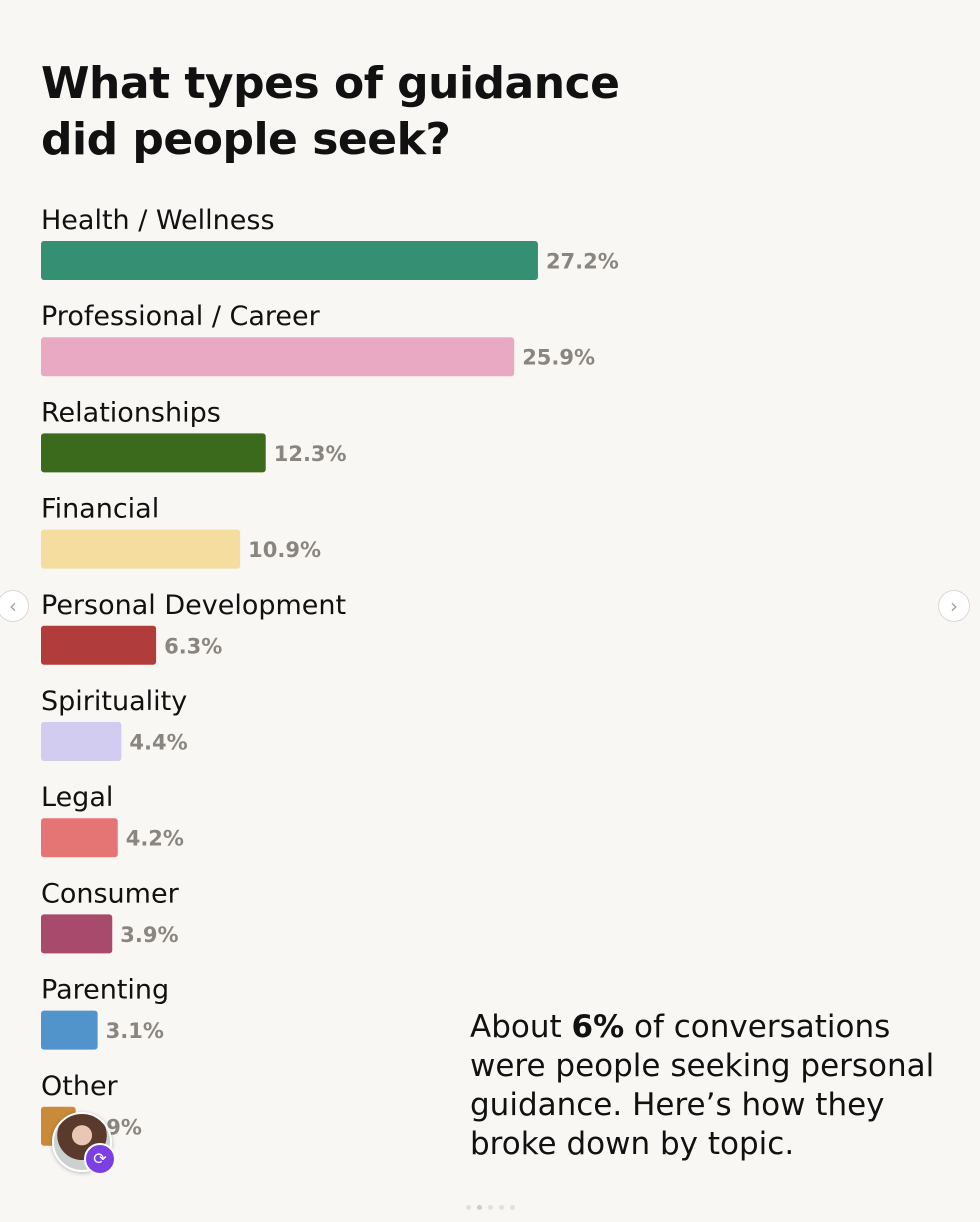  Describe the element at coordinates (100, 1159) in the screenshot. I see `refresh-icon: ⟳` at that location.